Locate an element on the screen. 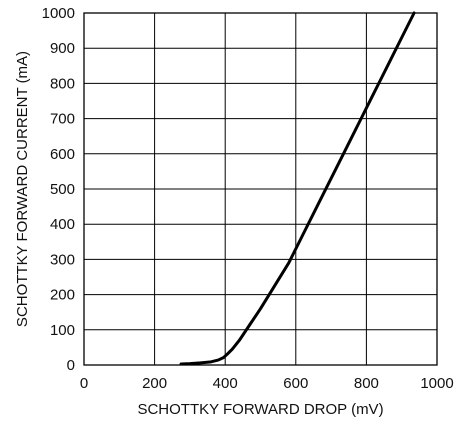 Image resolution: width=473 pixels, height=423 pixels. x-tick-label: 1000 is located at coordinates (436, 383).